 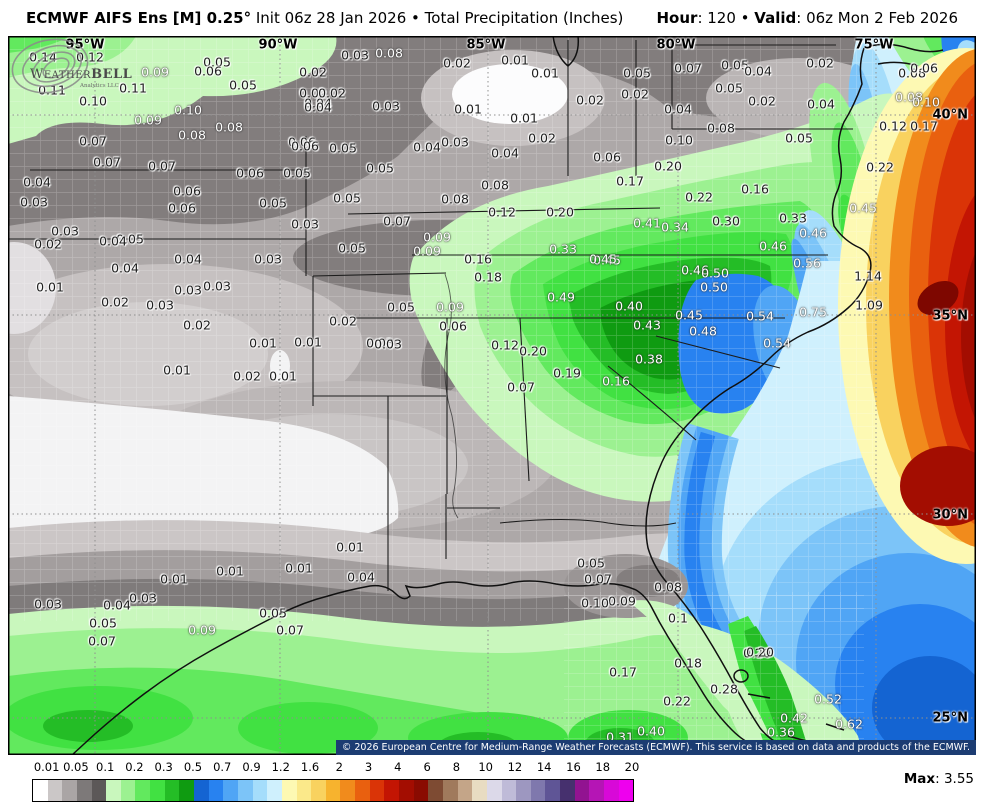 I want to click on colorbar-tick-label: 20, so click(x=632, y=767).